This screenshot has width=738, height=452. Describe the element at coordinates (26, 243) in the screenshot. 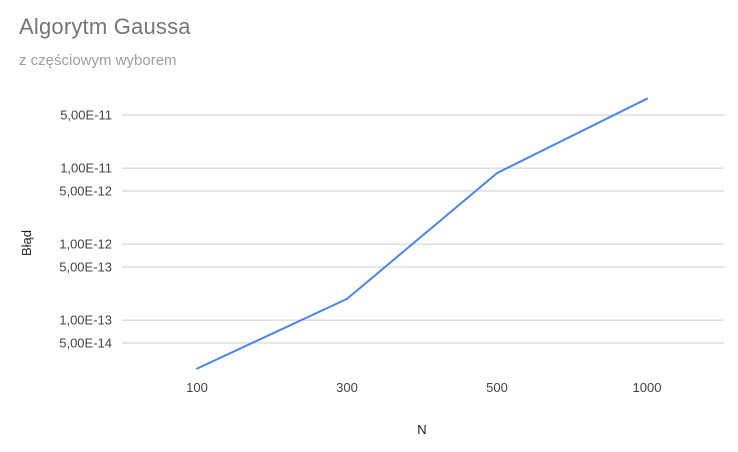

I see `y-axis-label: Błąd` at that location.